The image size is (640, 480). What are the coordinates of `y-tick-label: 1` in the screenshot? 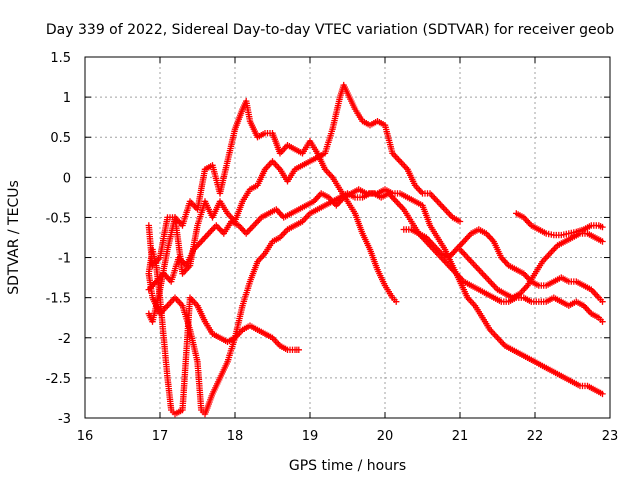 It's located at (67, 98).